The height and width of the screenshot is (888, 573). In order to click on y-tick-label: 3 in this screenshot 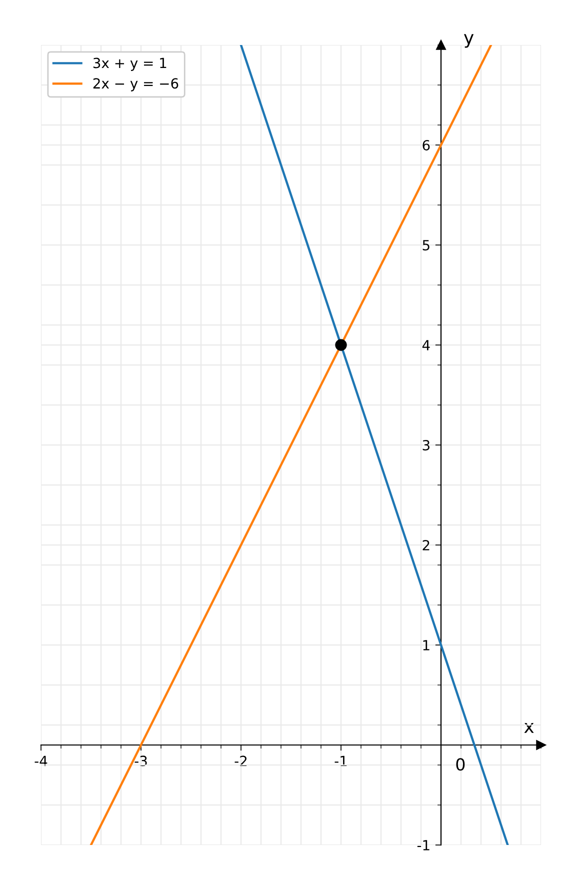, I will do `click(426, 445)`.